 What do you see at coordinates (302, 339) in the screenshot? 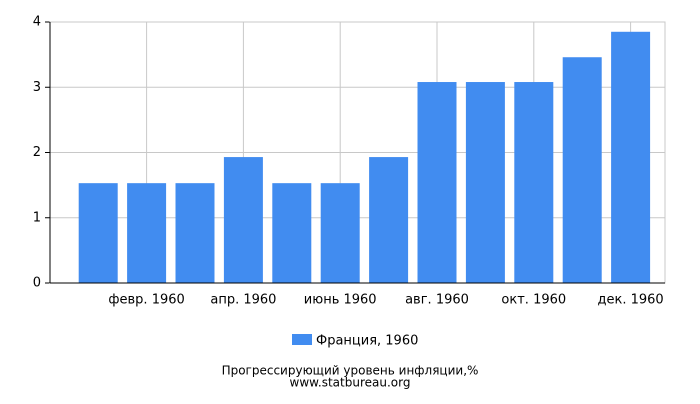
I see `legend-swatch` at bounding box center [302, 339].